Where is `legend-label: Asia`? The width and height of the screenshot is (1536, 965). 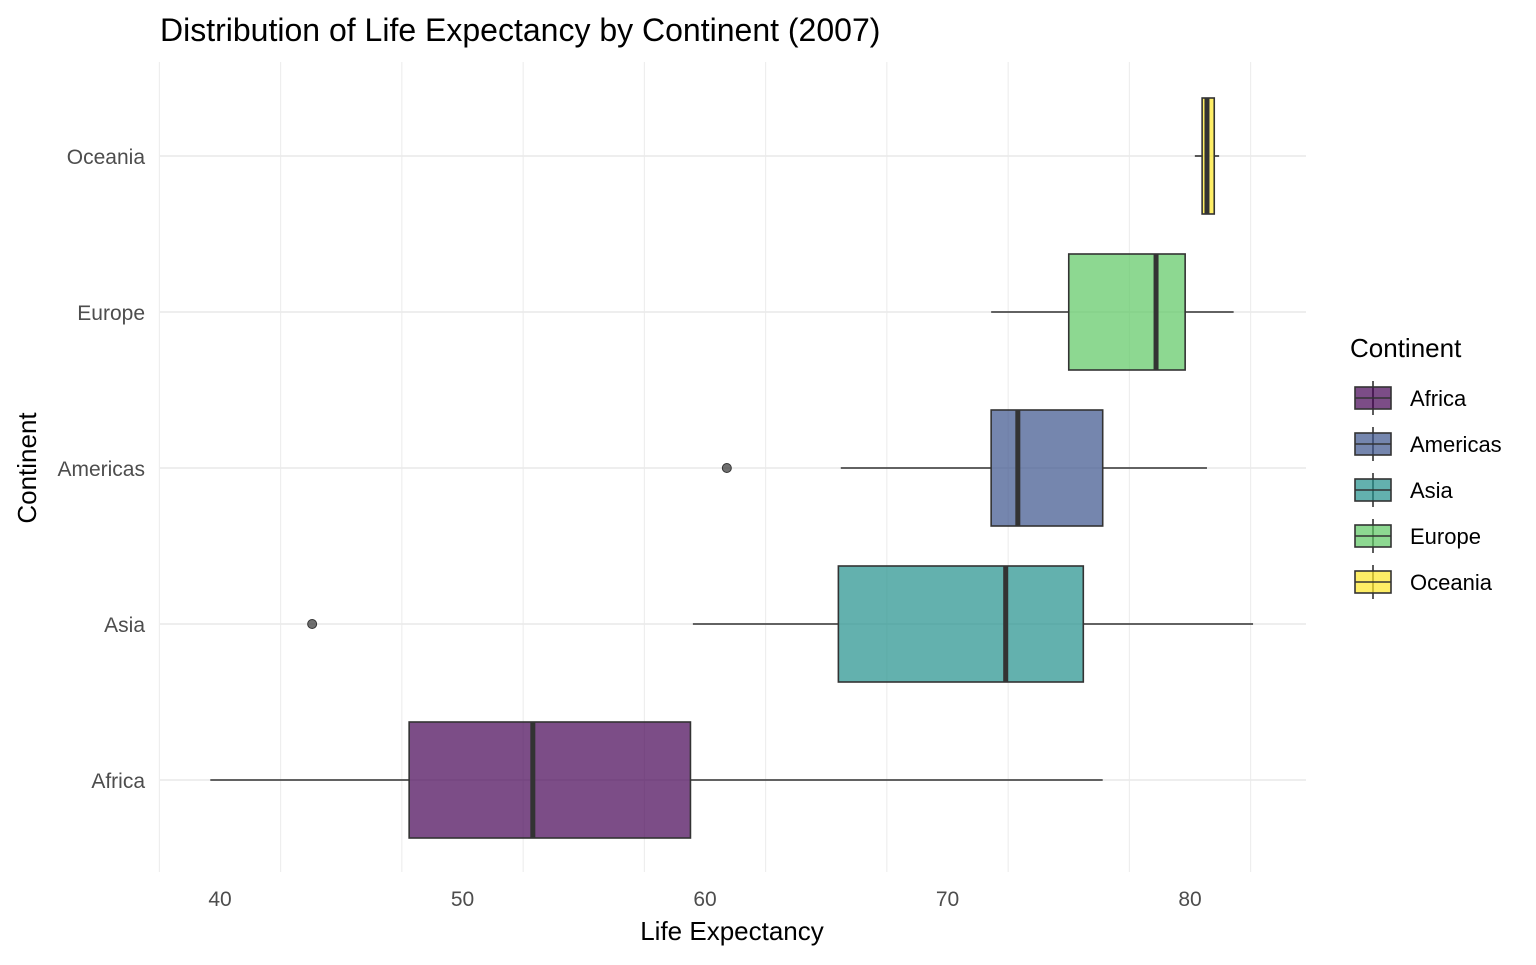 legend-label: Asia is located at coordinates (1432, 490).